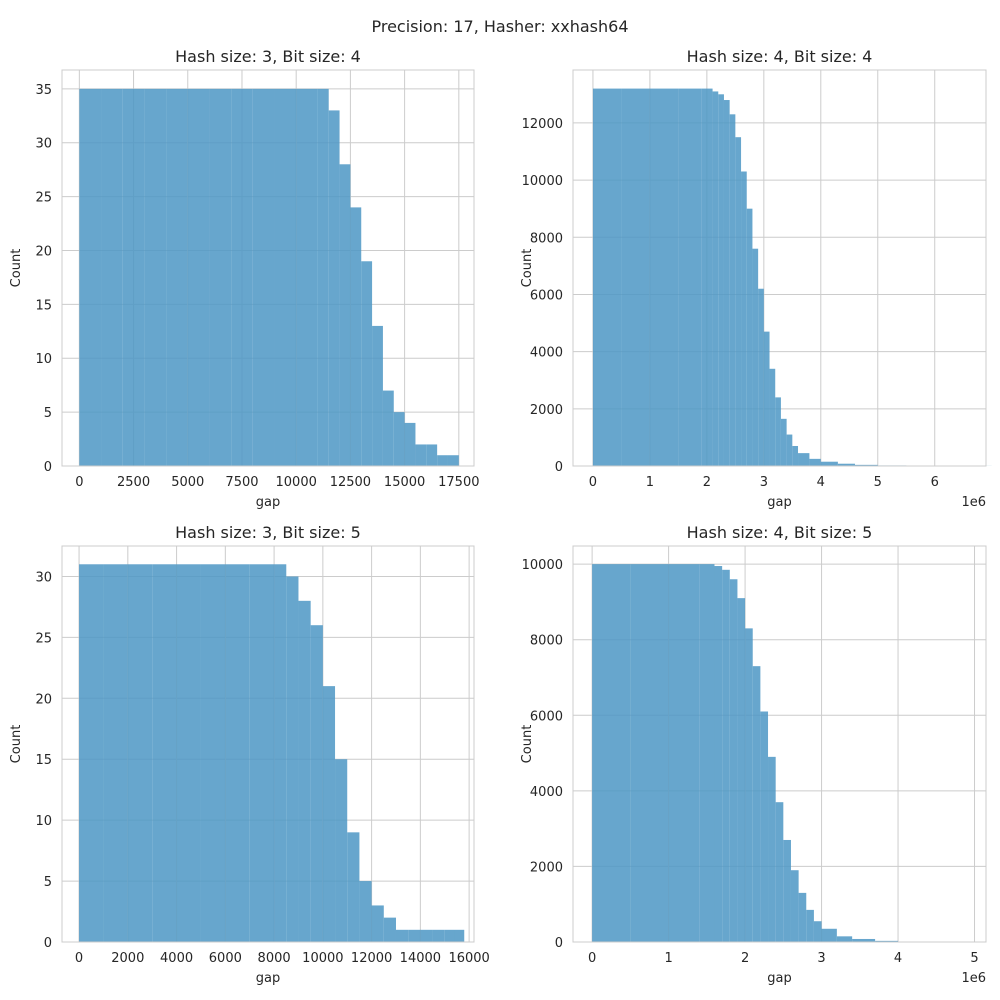 This screenshot has width=1000, height=1000. Describe the element at coordinates (500, 26) in the screenshot. I see `figure-title: Precision: 17, Hasher: xxhash64` at that location.